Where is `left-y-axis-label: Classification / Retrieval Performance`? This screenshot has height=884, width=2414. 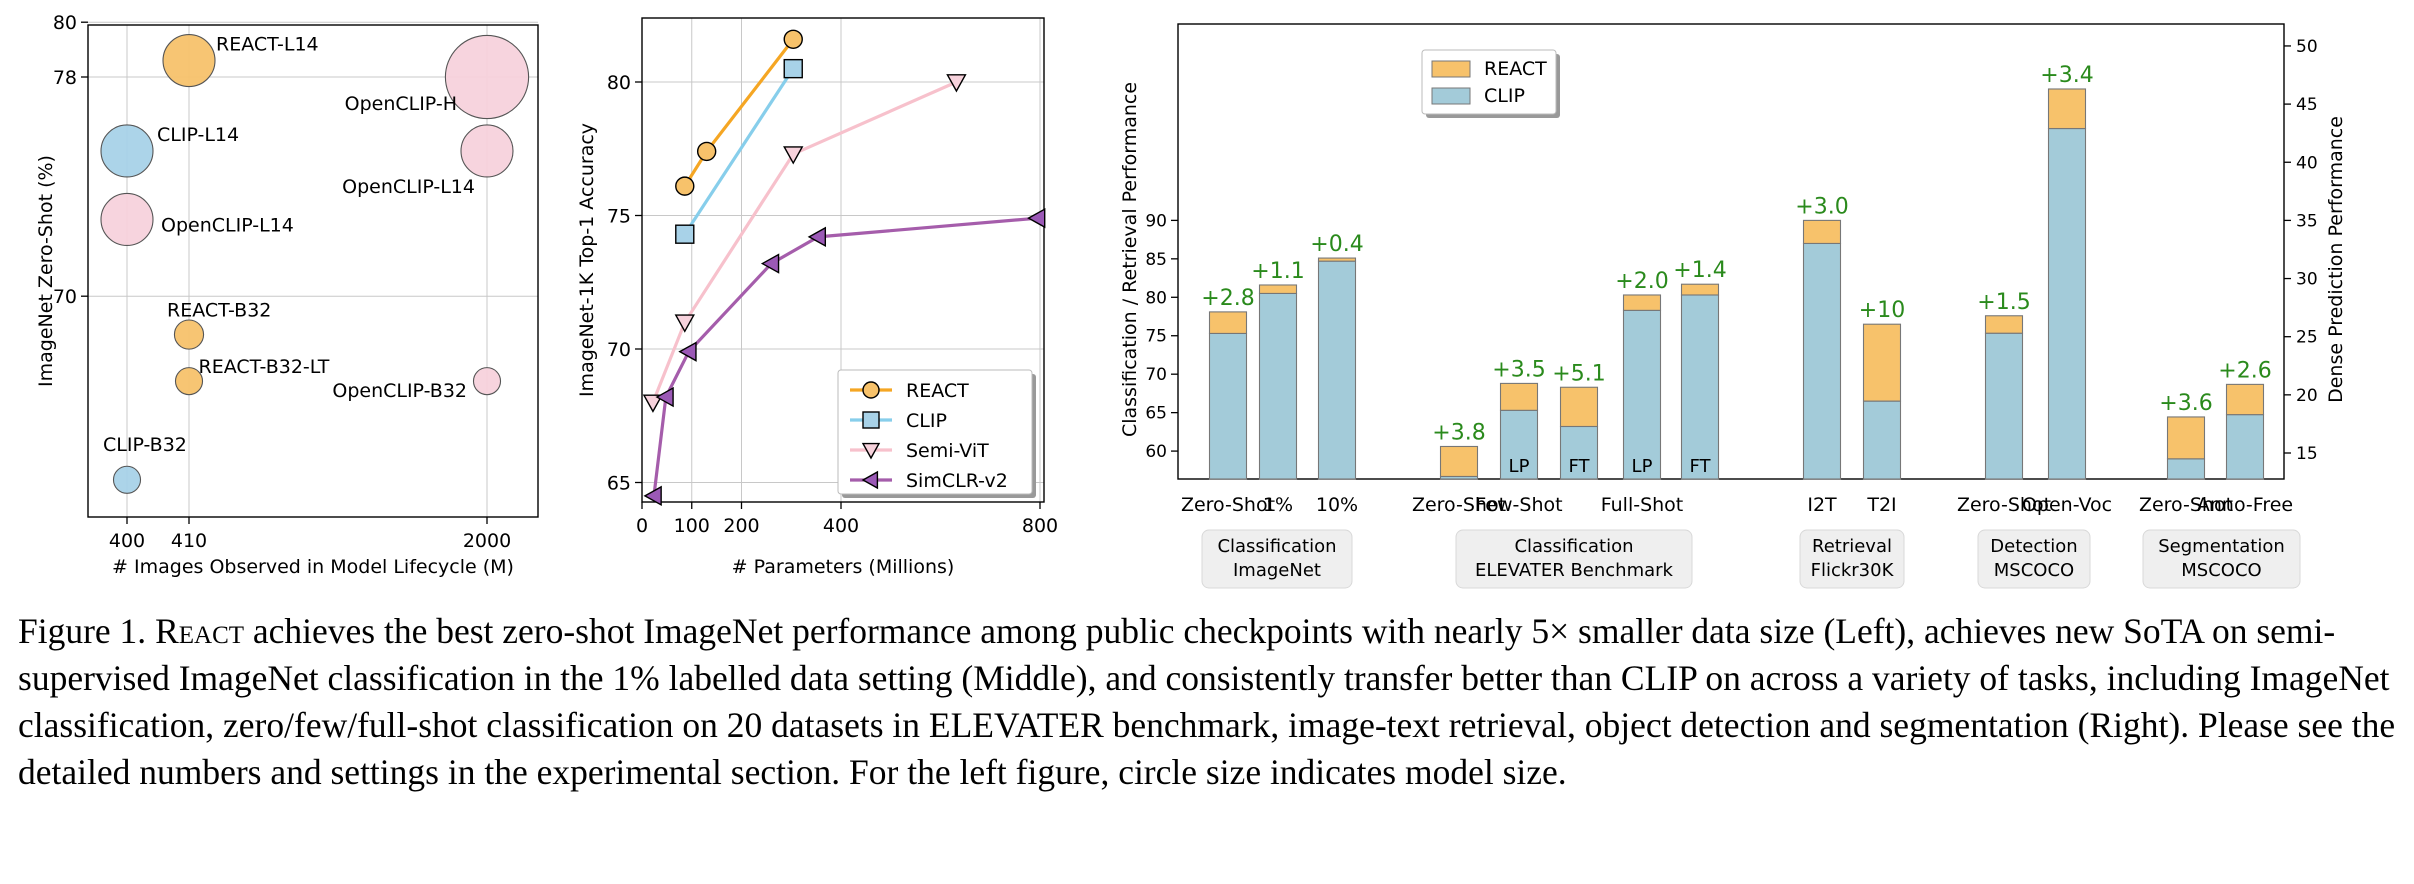 left-y-axis-label: Classification / Retrieval Performance is located at coordinates (1130, 259).